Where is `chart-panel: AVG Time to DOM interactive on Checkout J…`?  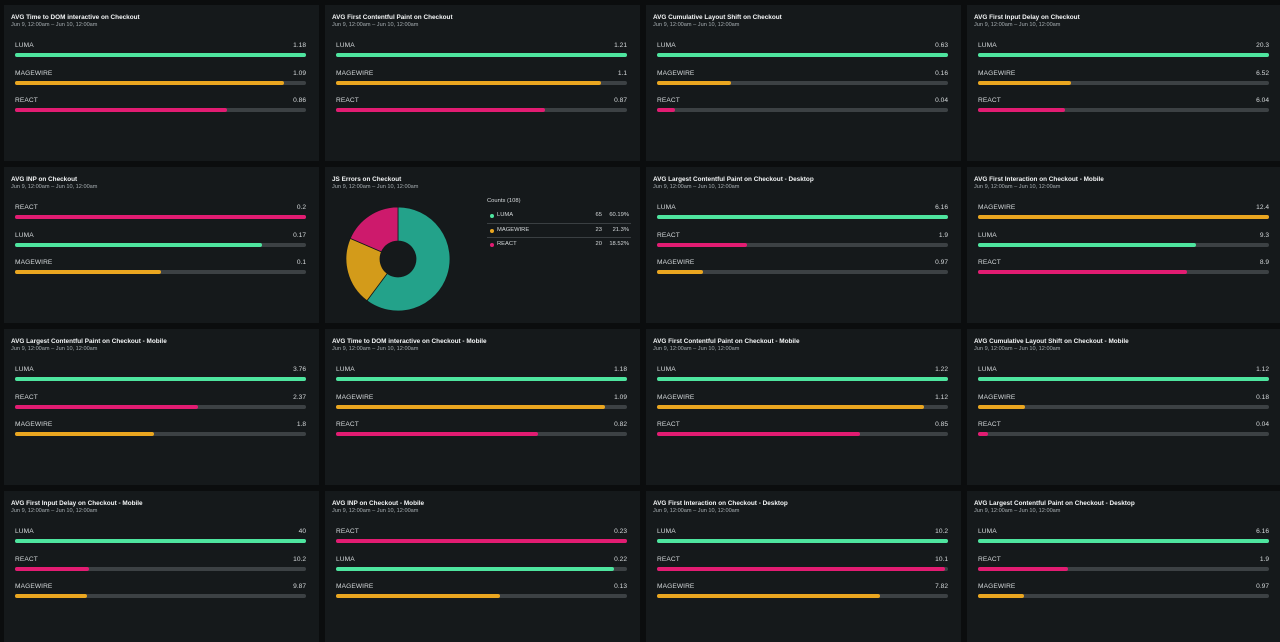
chart-panel: AVG Time to DOM interactive on Checkout J… is located at coordinates (161, 83).